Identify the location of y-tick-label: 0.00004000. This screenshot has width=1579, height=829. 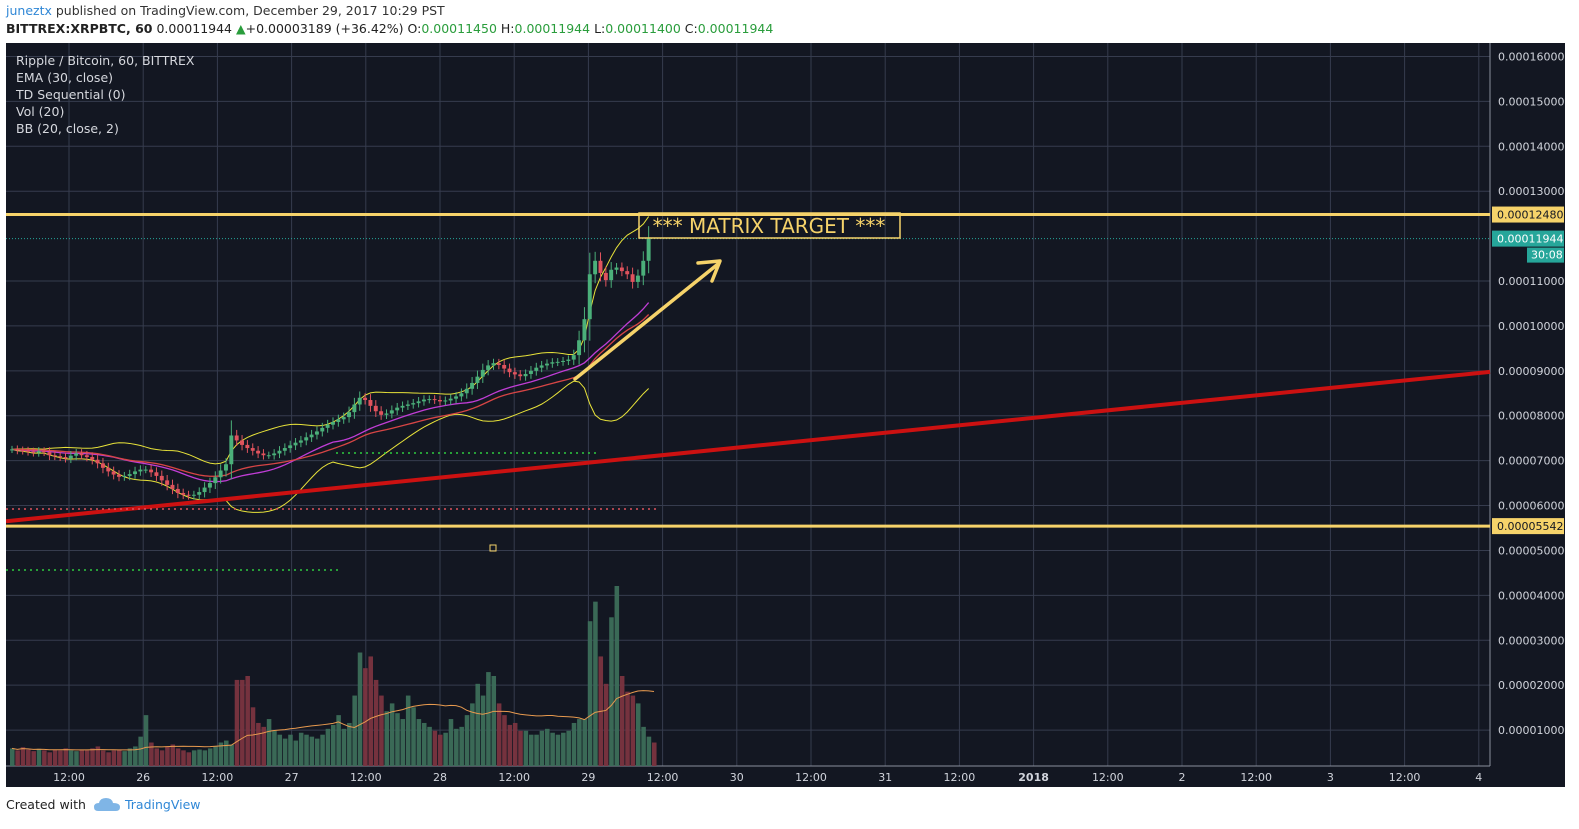
(1531, 595).